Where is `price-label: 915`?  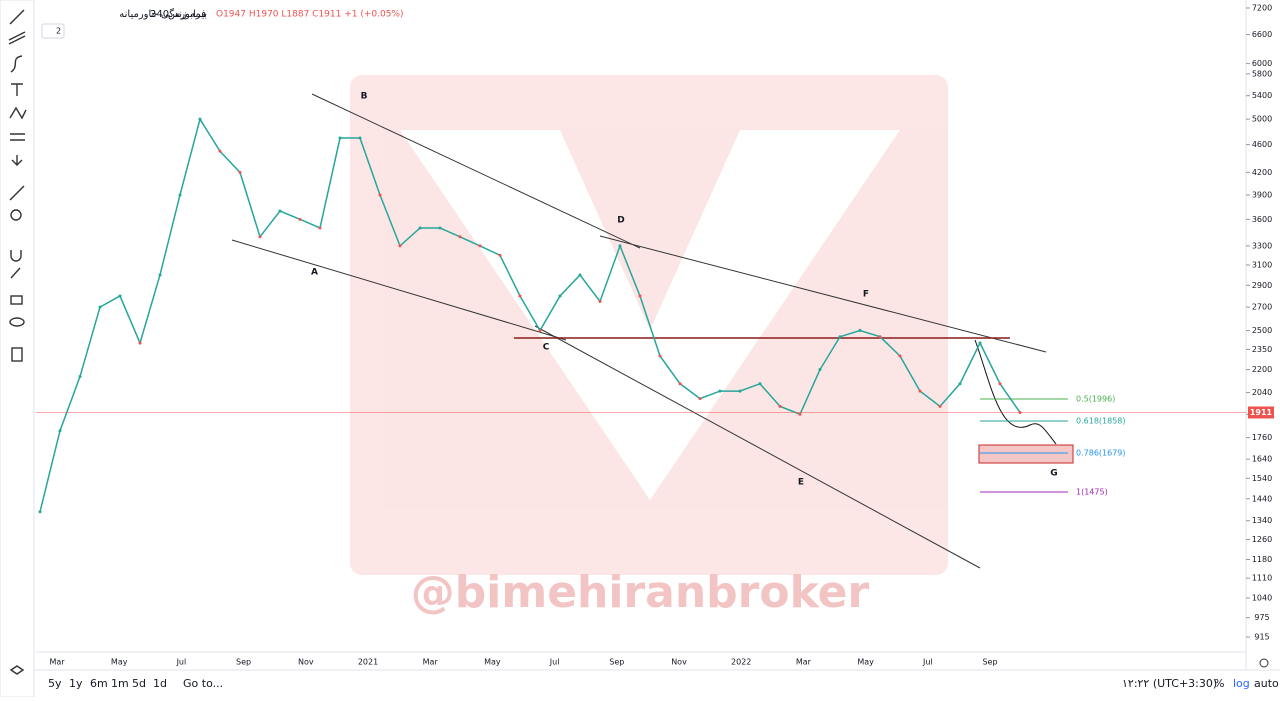
price-label: 915 is located at coordinates (1261, 637).